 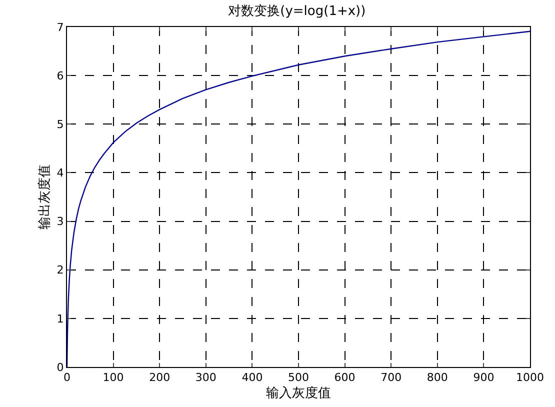 I want to click on x-tick-label: 600, so click(x=345, y=377).